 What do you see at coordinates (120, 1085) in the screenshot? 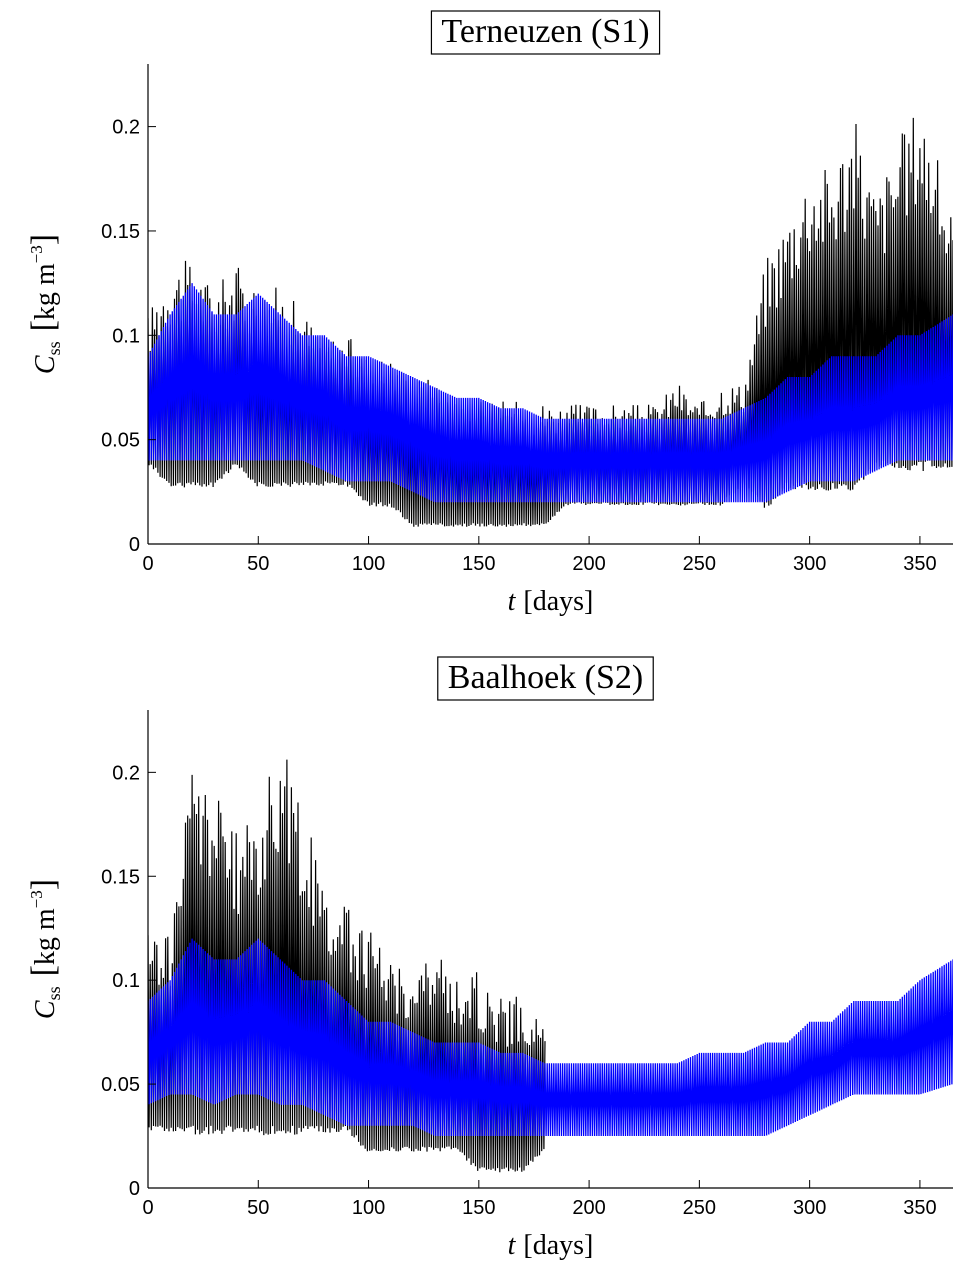
I see `chart1-y-tick-label-1: 0.05` at bounding box center [120, 1085].